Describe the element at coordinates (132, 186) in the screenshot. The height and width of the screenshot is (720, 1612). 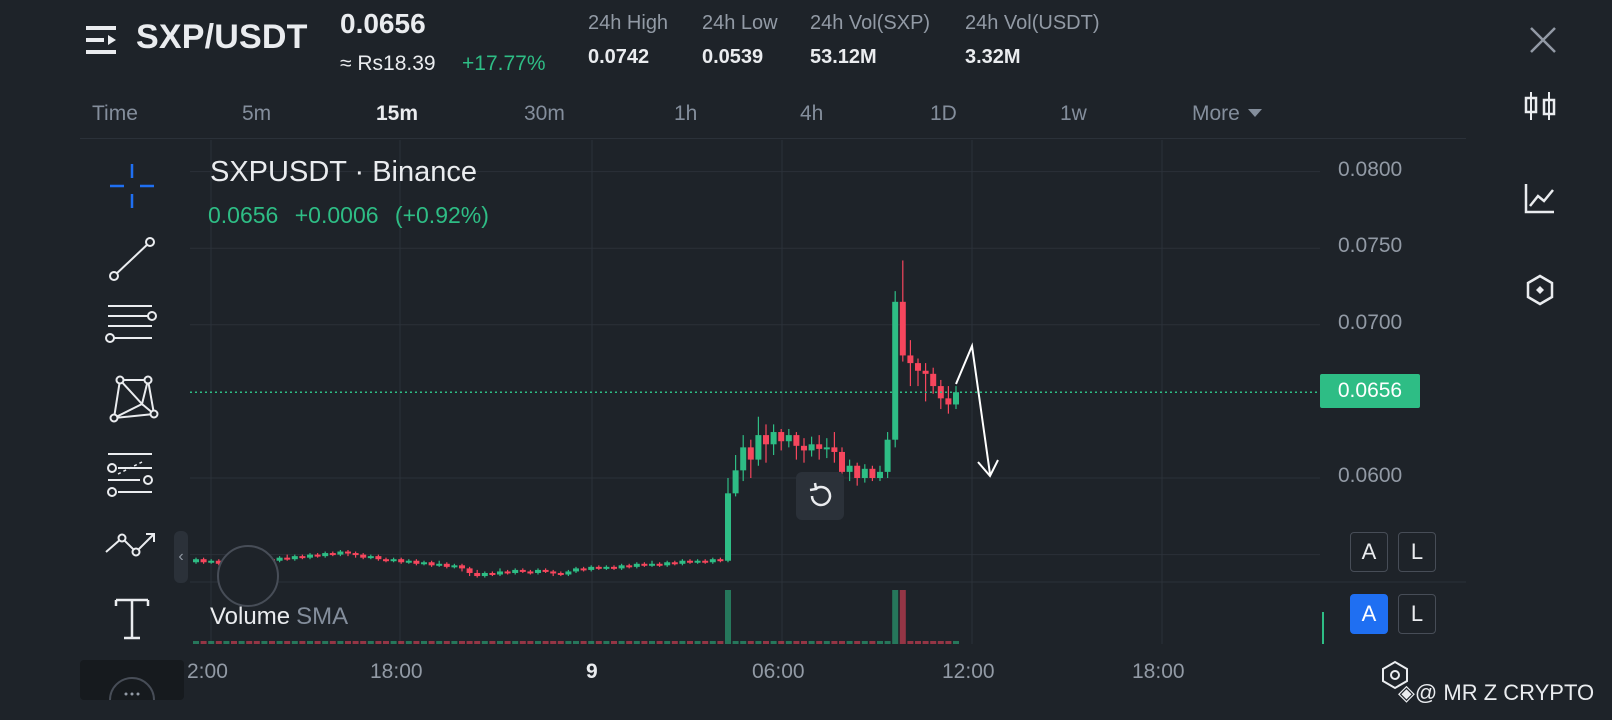
I see `crosshair-tool-icon` at that location.